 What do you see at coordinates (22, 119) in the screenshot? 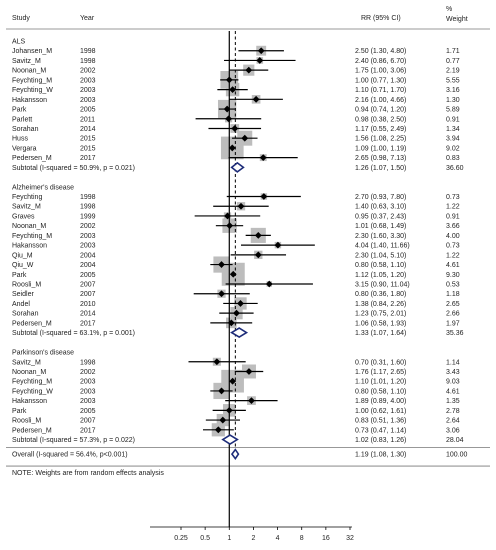
I see `study-name: Parlett` at bounding box center [22, 119].